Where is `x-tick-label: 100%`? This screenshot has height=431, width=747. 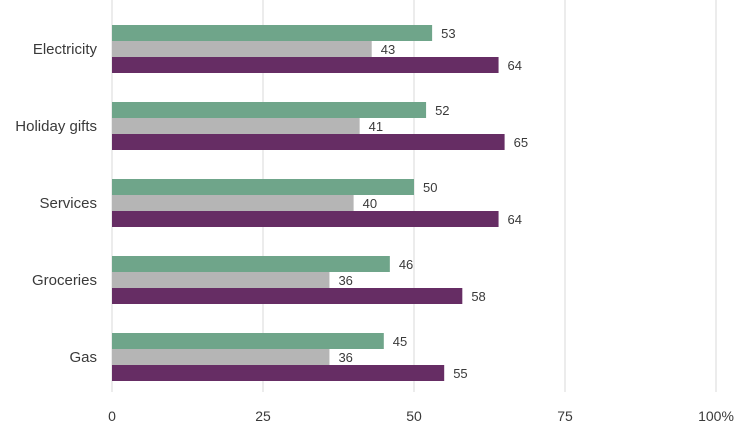 x-tick-label: 100% is located at coordinates (716, 416).